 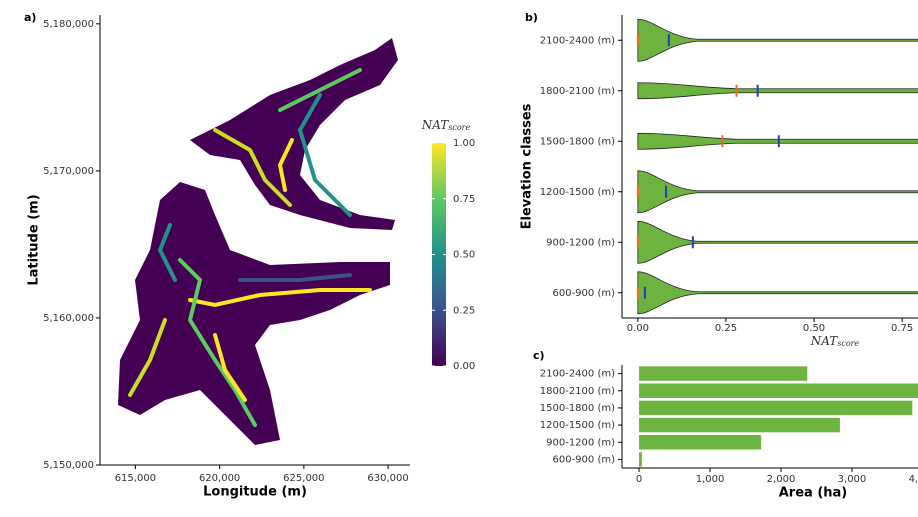 I want to click on colorbar-title: NATscore, so click(x=446, y=125).